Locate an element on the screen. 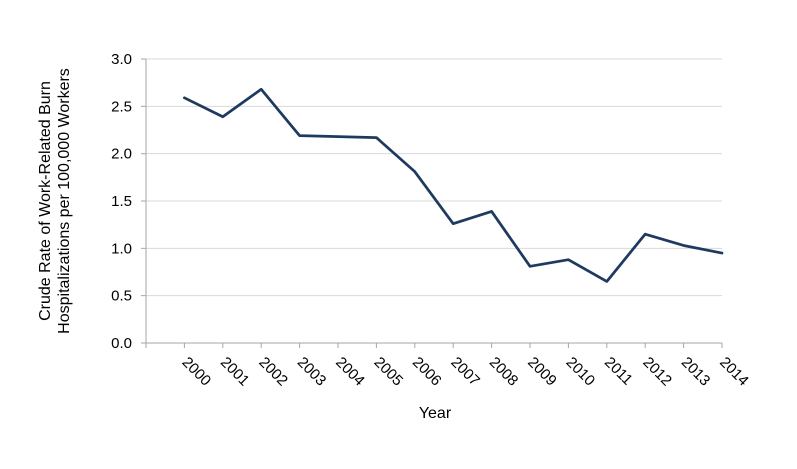  x-axis-label: Year is located at coordinates (435, 413).